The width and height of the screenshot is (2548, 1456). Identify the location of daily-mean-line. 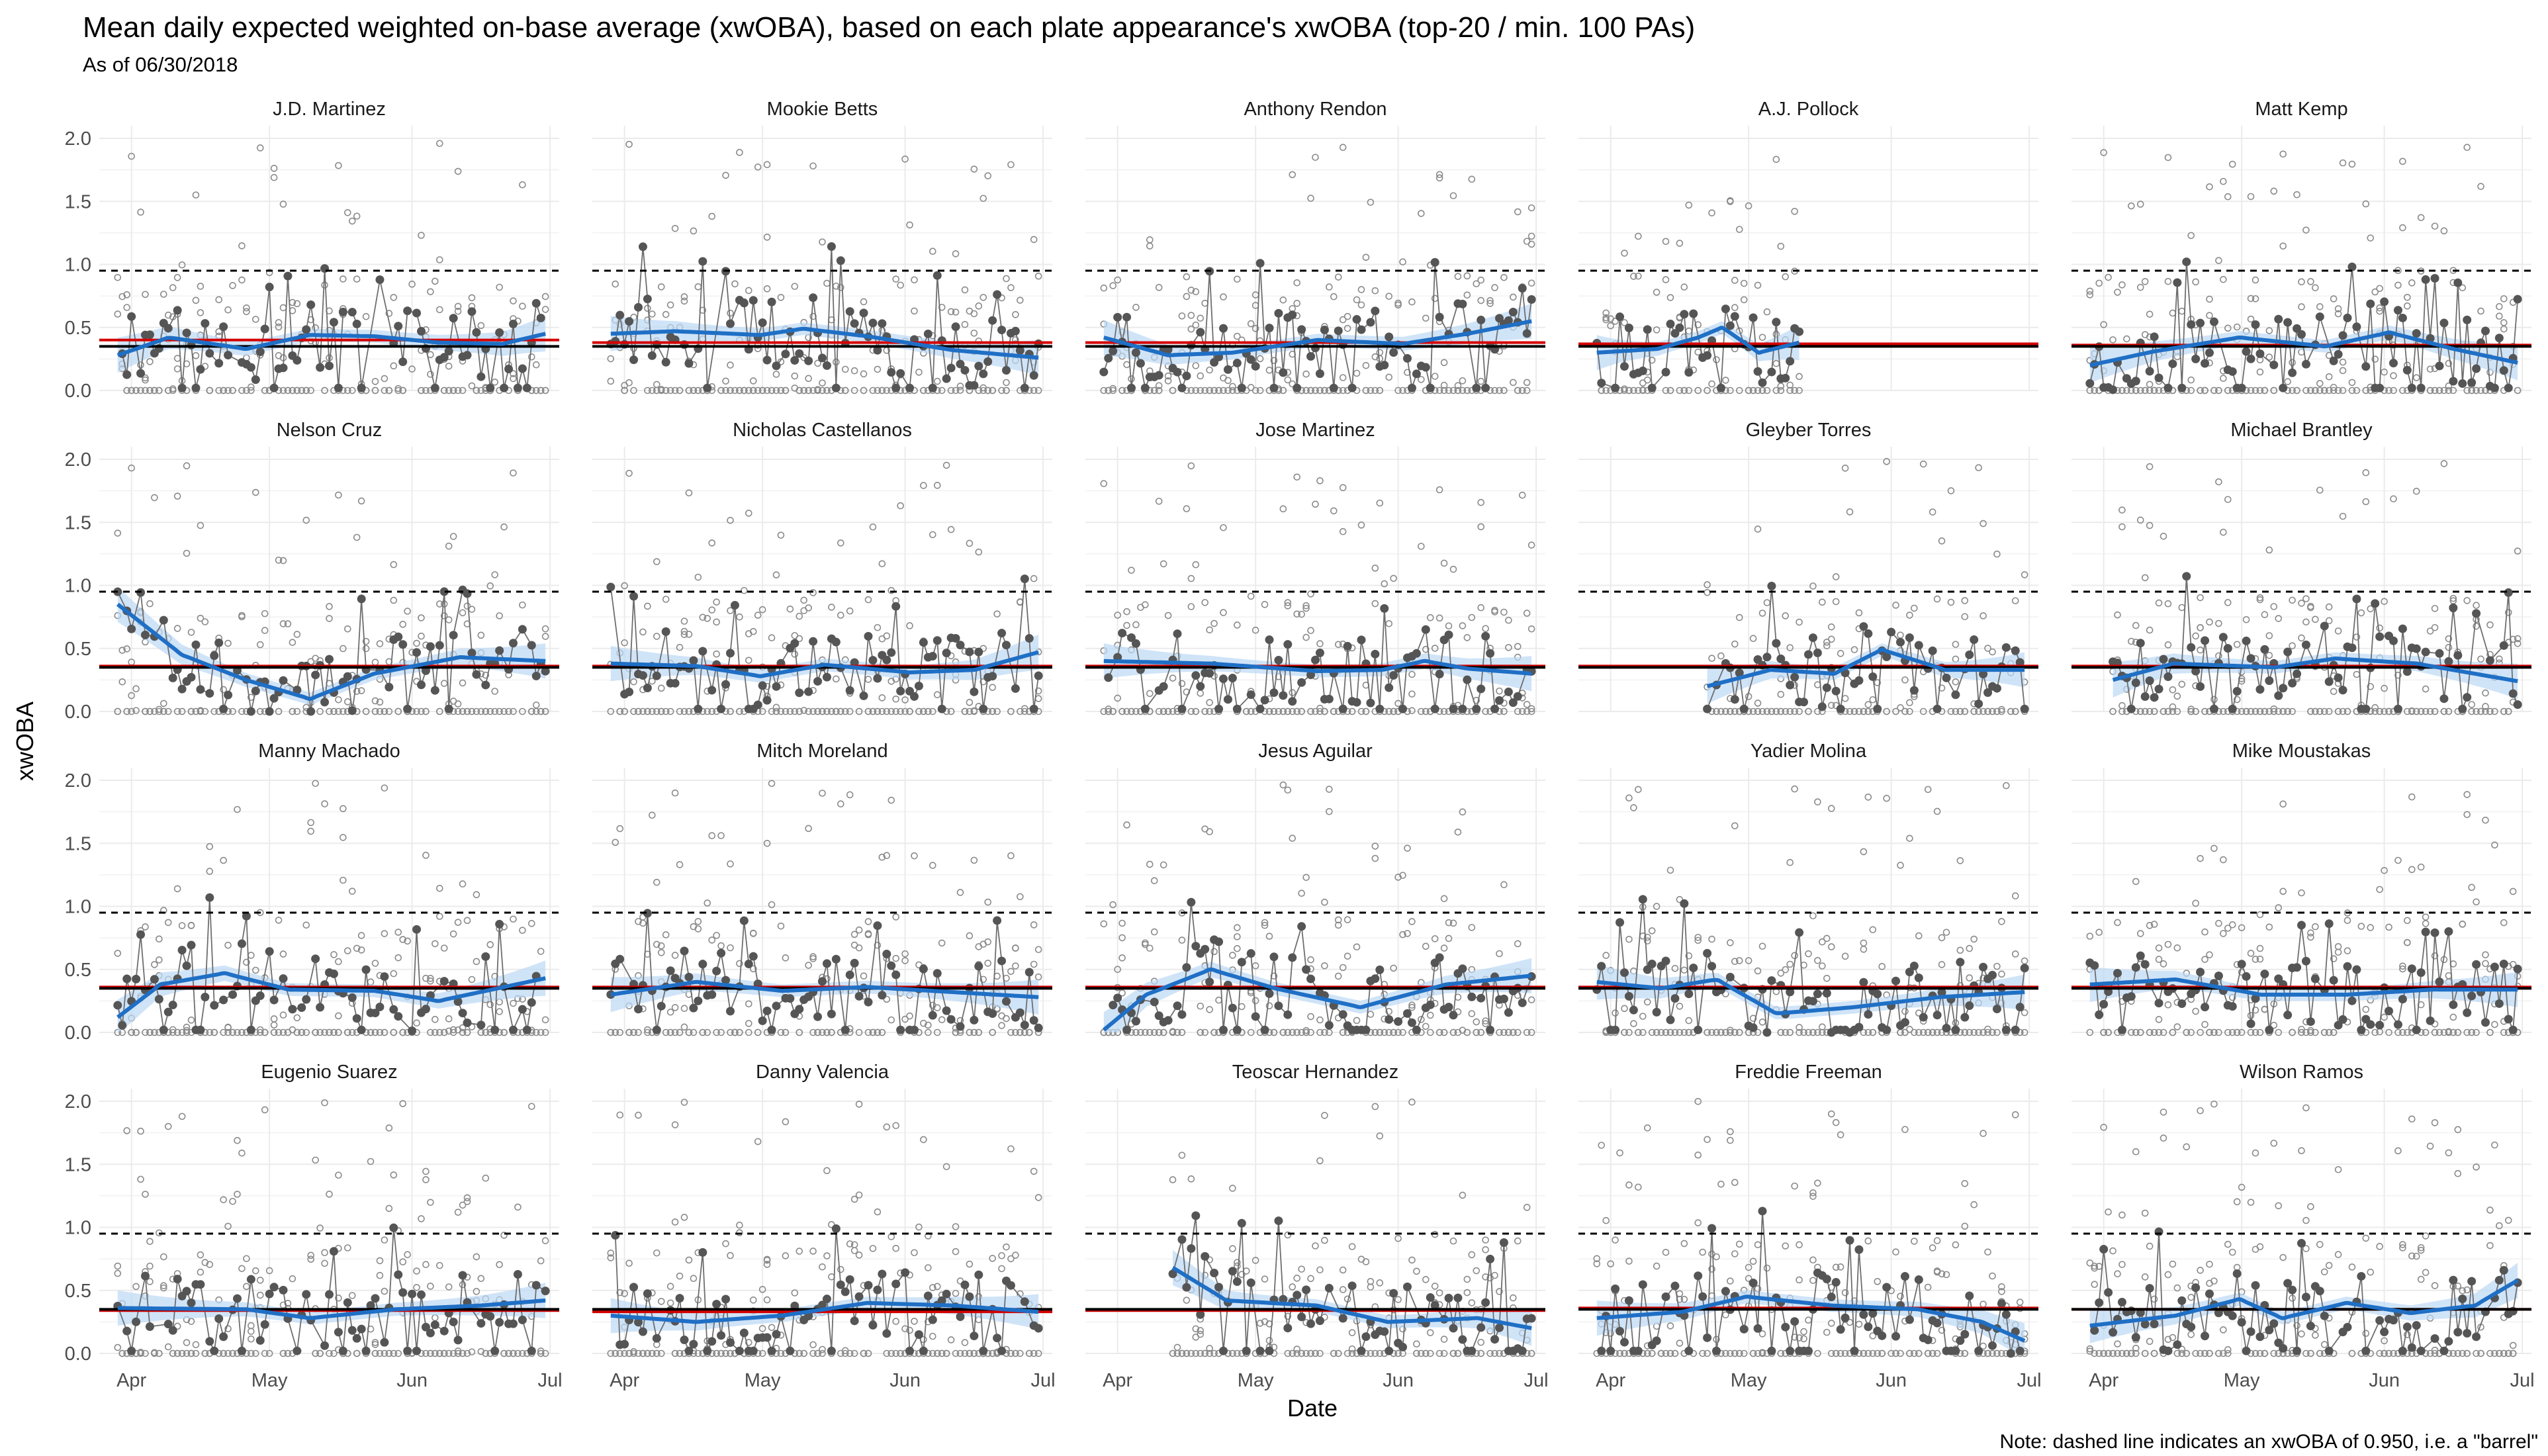
(1322, 967).